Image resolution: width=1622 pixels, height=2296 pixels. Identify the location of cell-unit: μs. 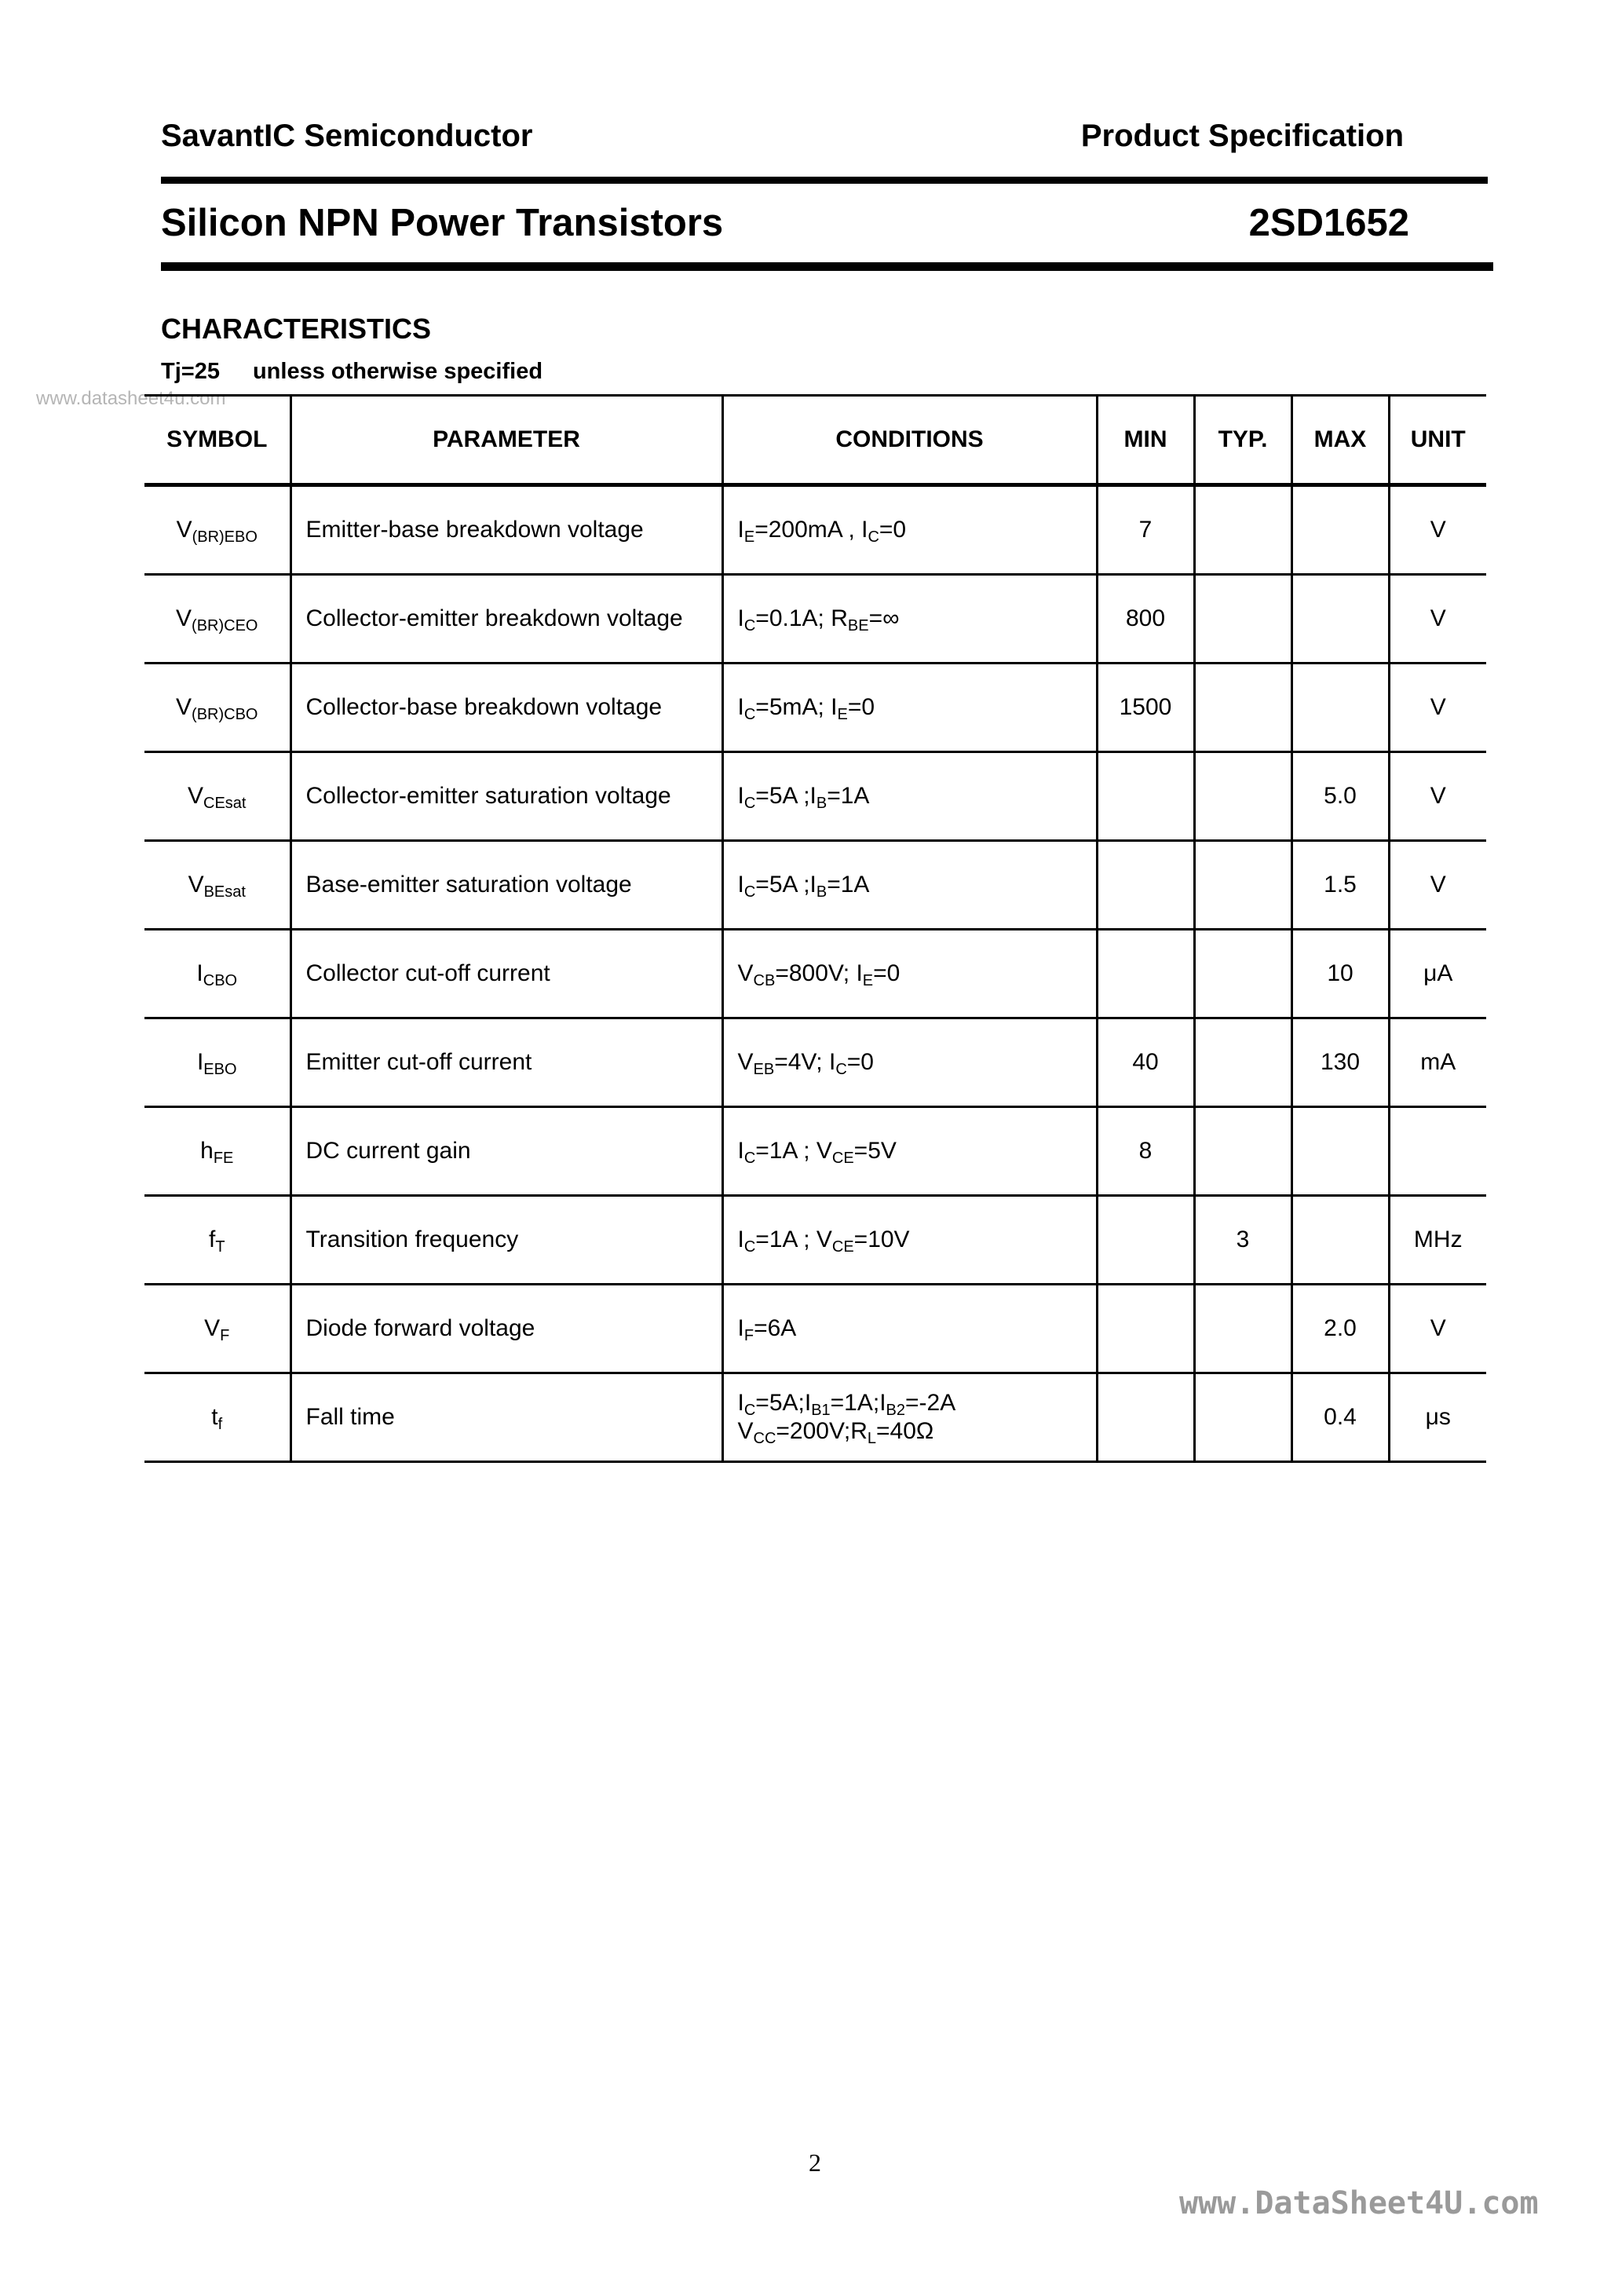
(1436, 1418).